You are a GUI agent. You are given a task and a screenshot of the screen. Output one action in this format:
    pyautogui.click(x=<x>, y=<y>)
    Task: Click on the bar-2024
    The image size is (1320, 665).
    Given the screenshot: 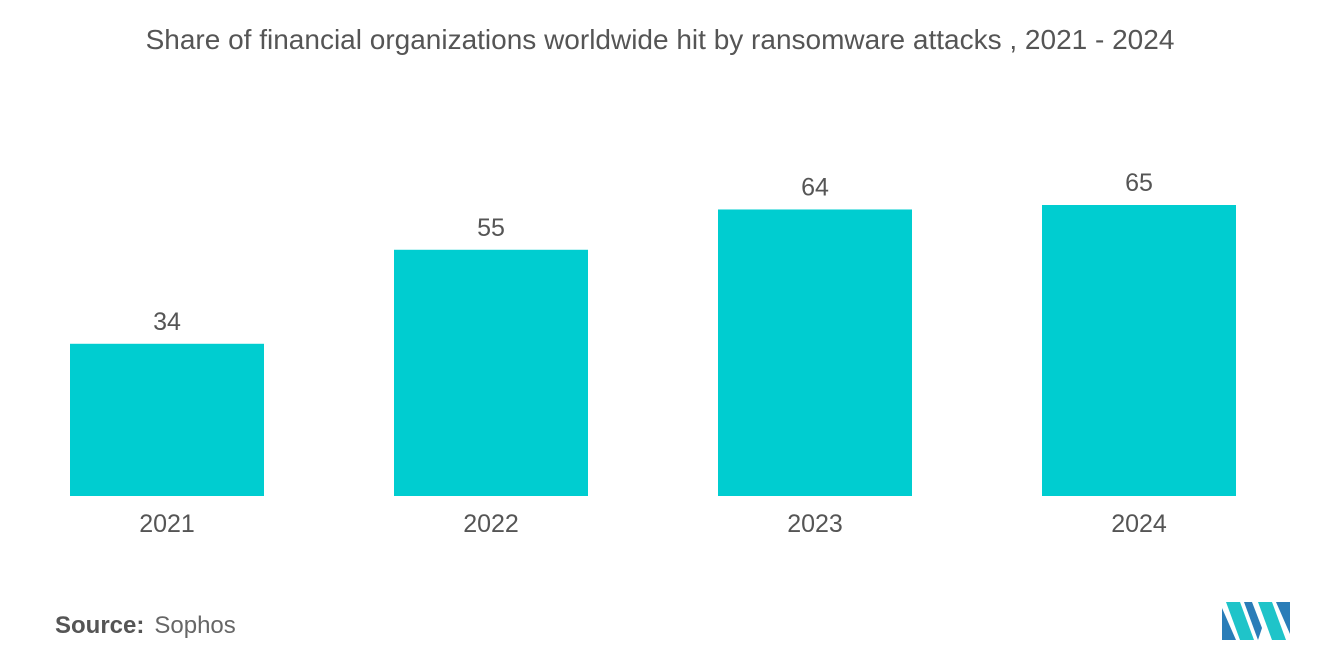 What is the action you would take?
    pyautogui.click(x=1139, y=350)
    